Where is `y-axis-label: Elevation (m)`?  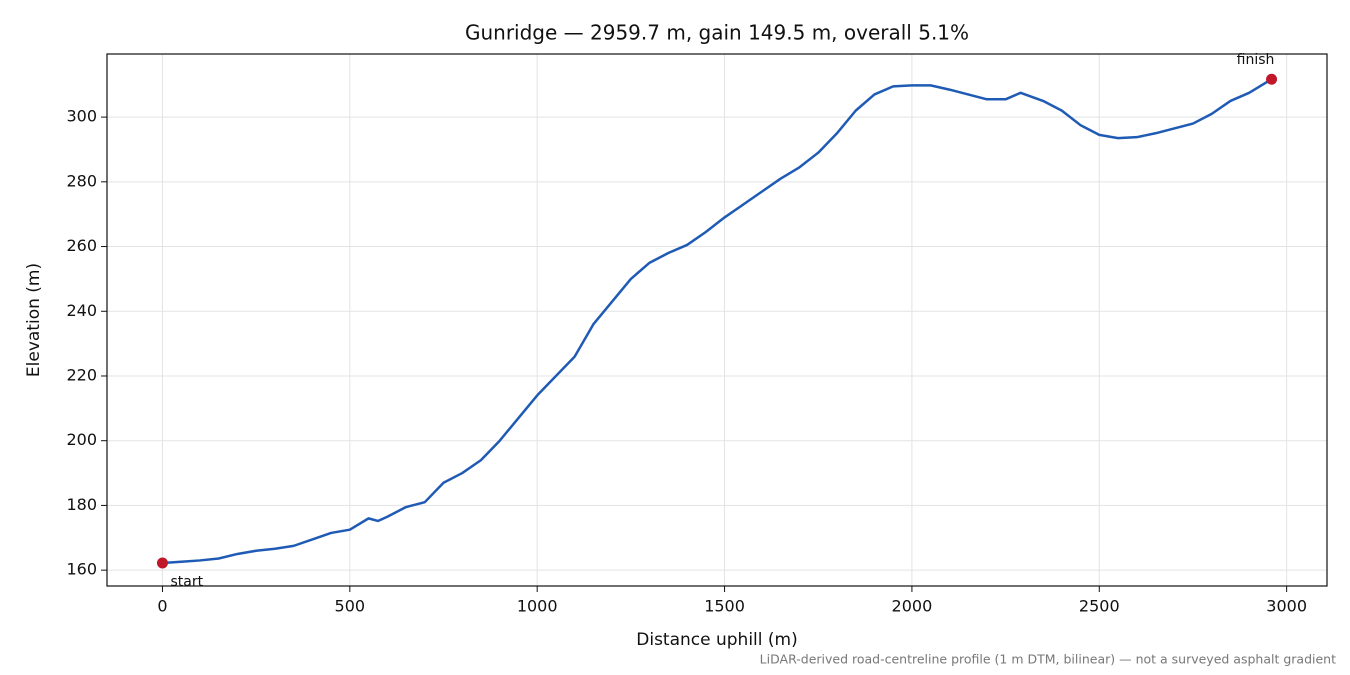 y-axis-label: Elevation (m) is located at coordinates (34, 320).